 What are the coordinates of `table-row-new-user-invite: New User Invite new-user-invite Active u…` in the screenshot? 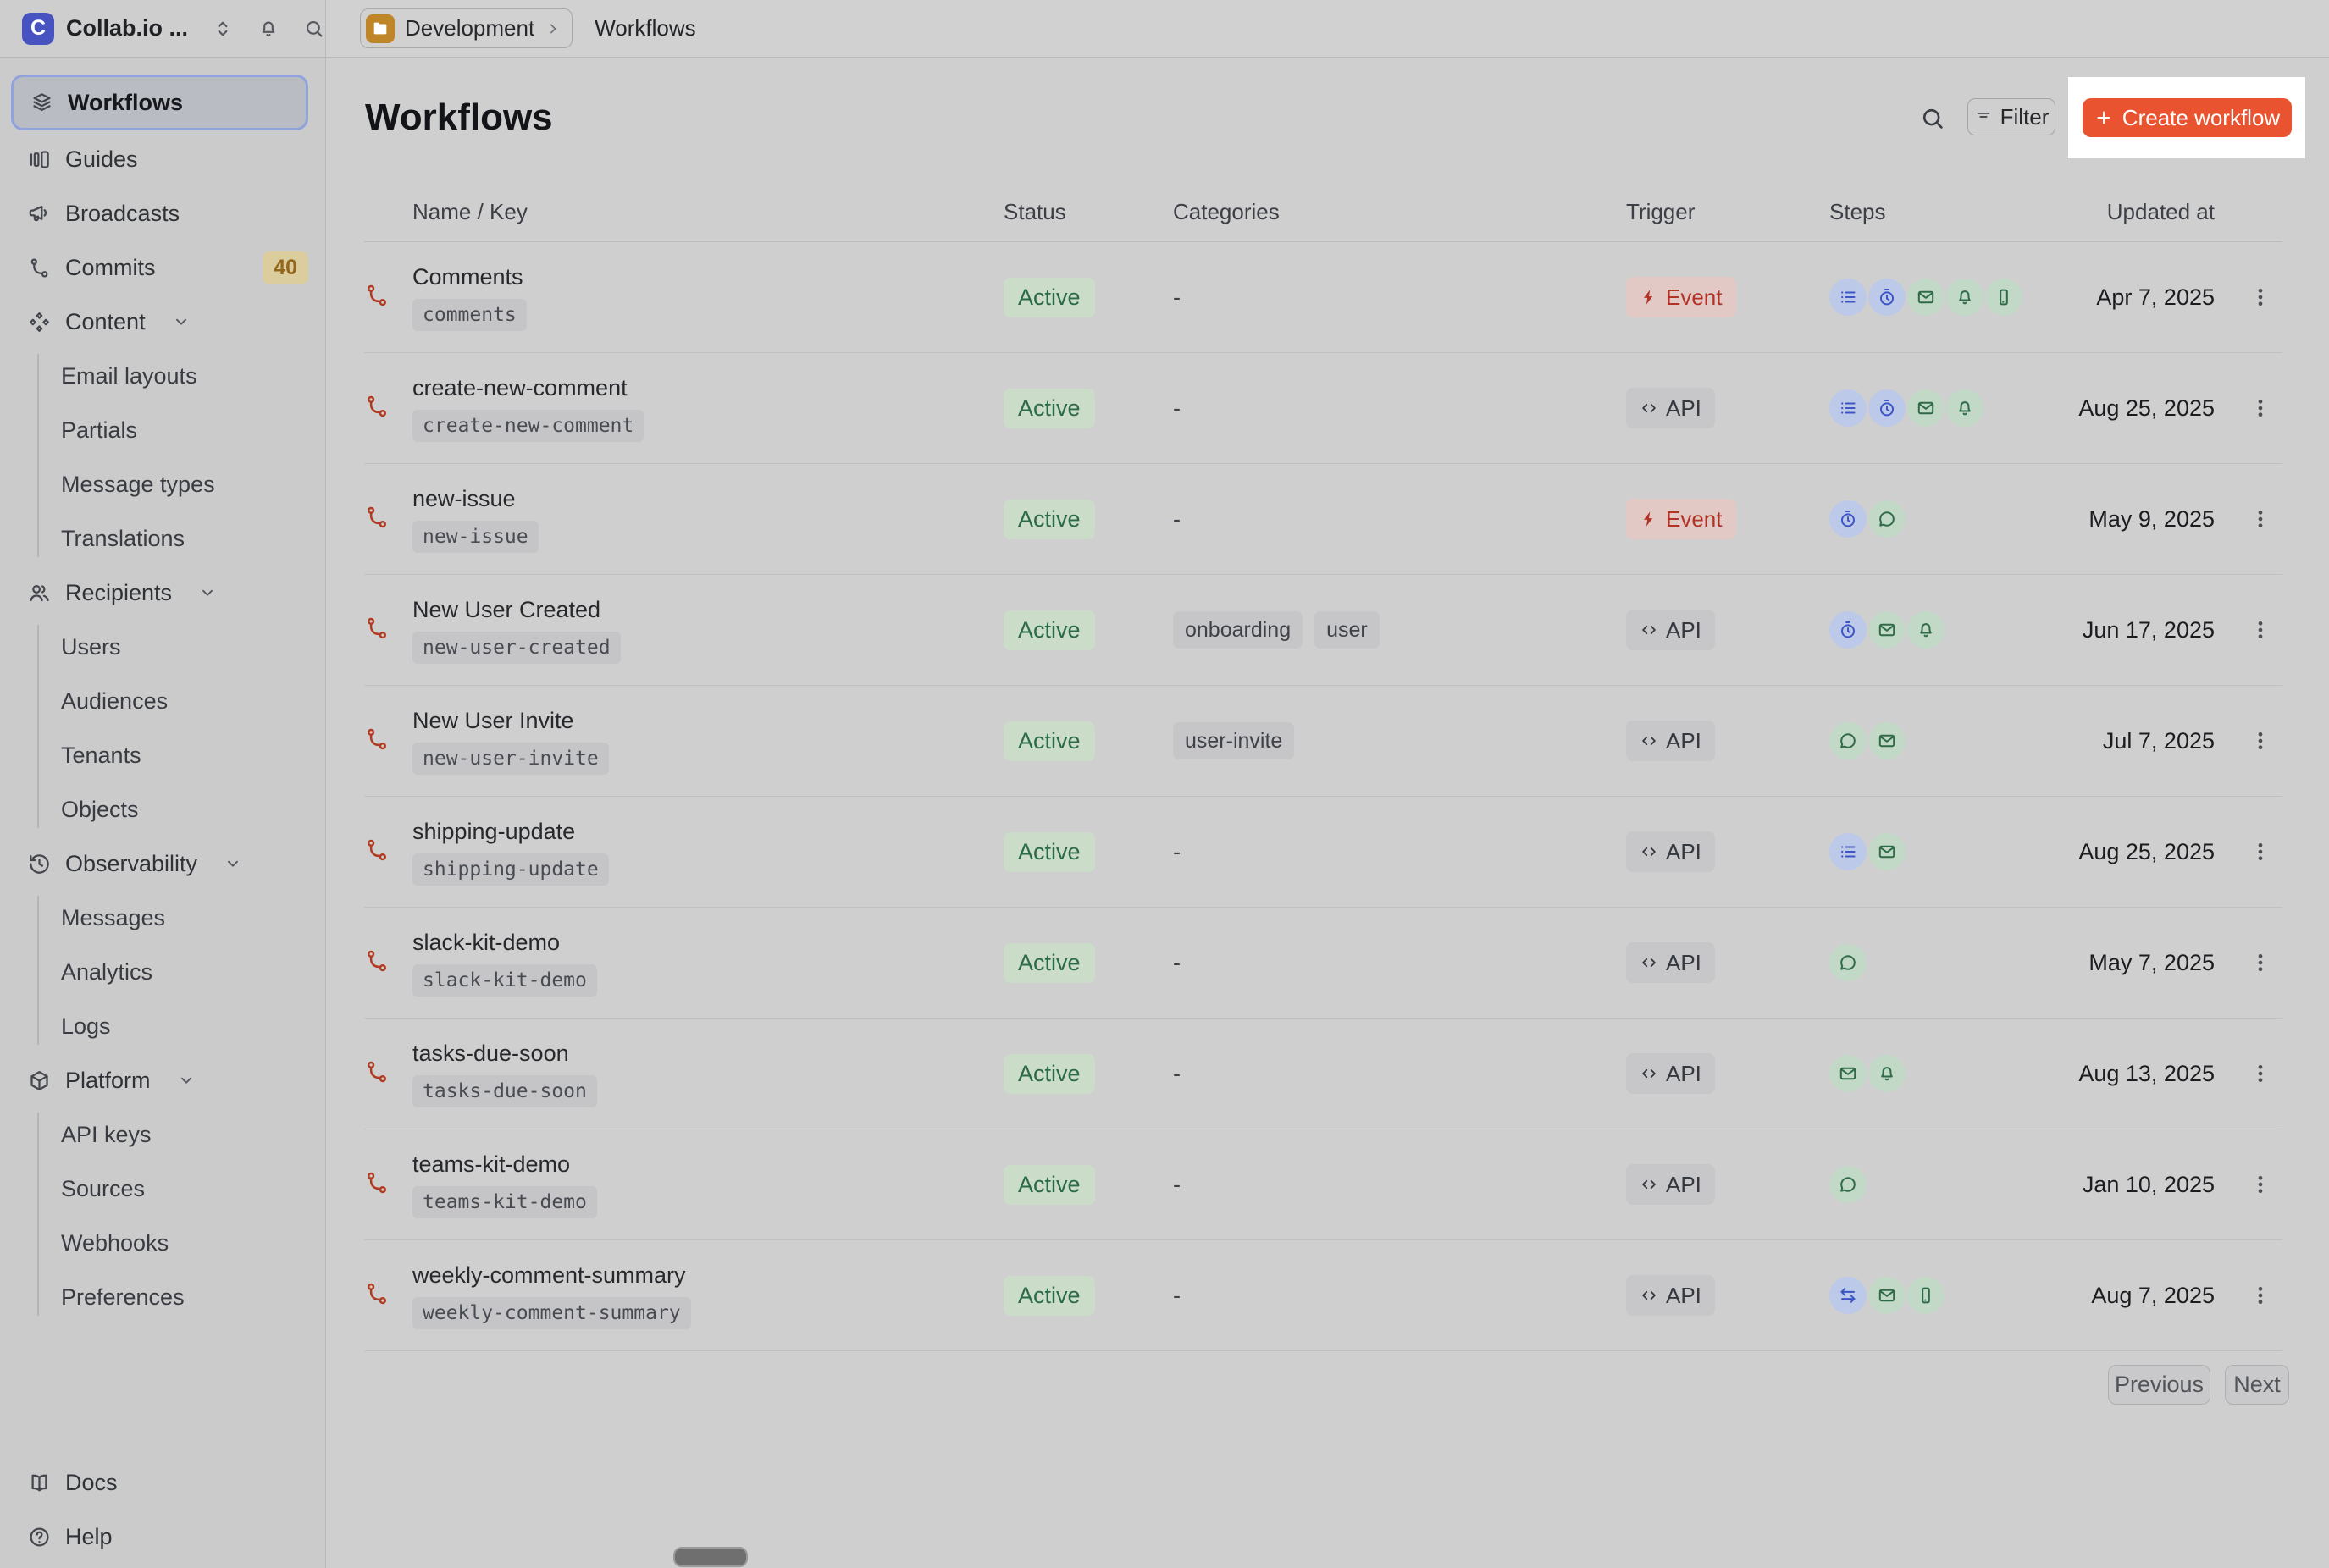 It's located at (1323, 741).